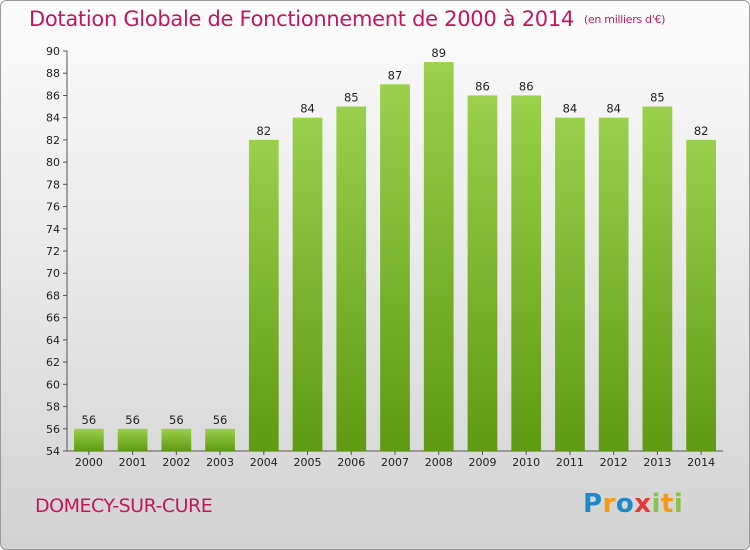 The width and height of the screenshot is (750, 550). I want to click on y-tick-label: 62, so click(53, 362).